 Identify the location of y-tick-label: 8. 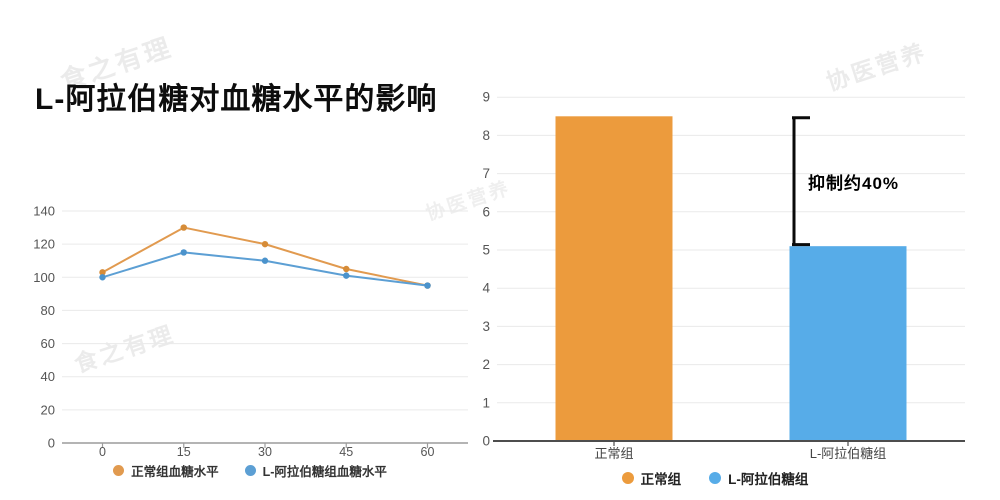
(486, 135).